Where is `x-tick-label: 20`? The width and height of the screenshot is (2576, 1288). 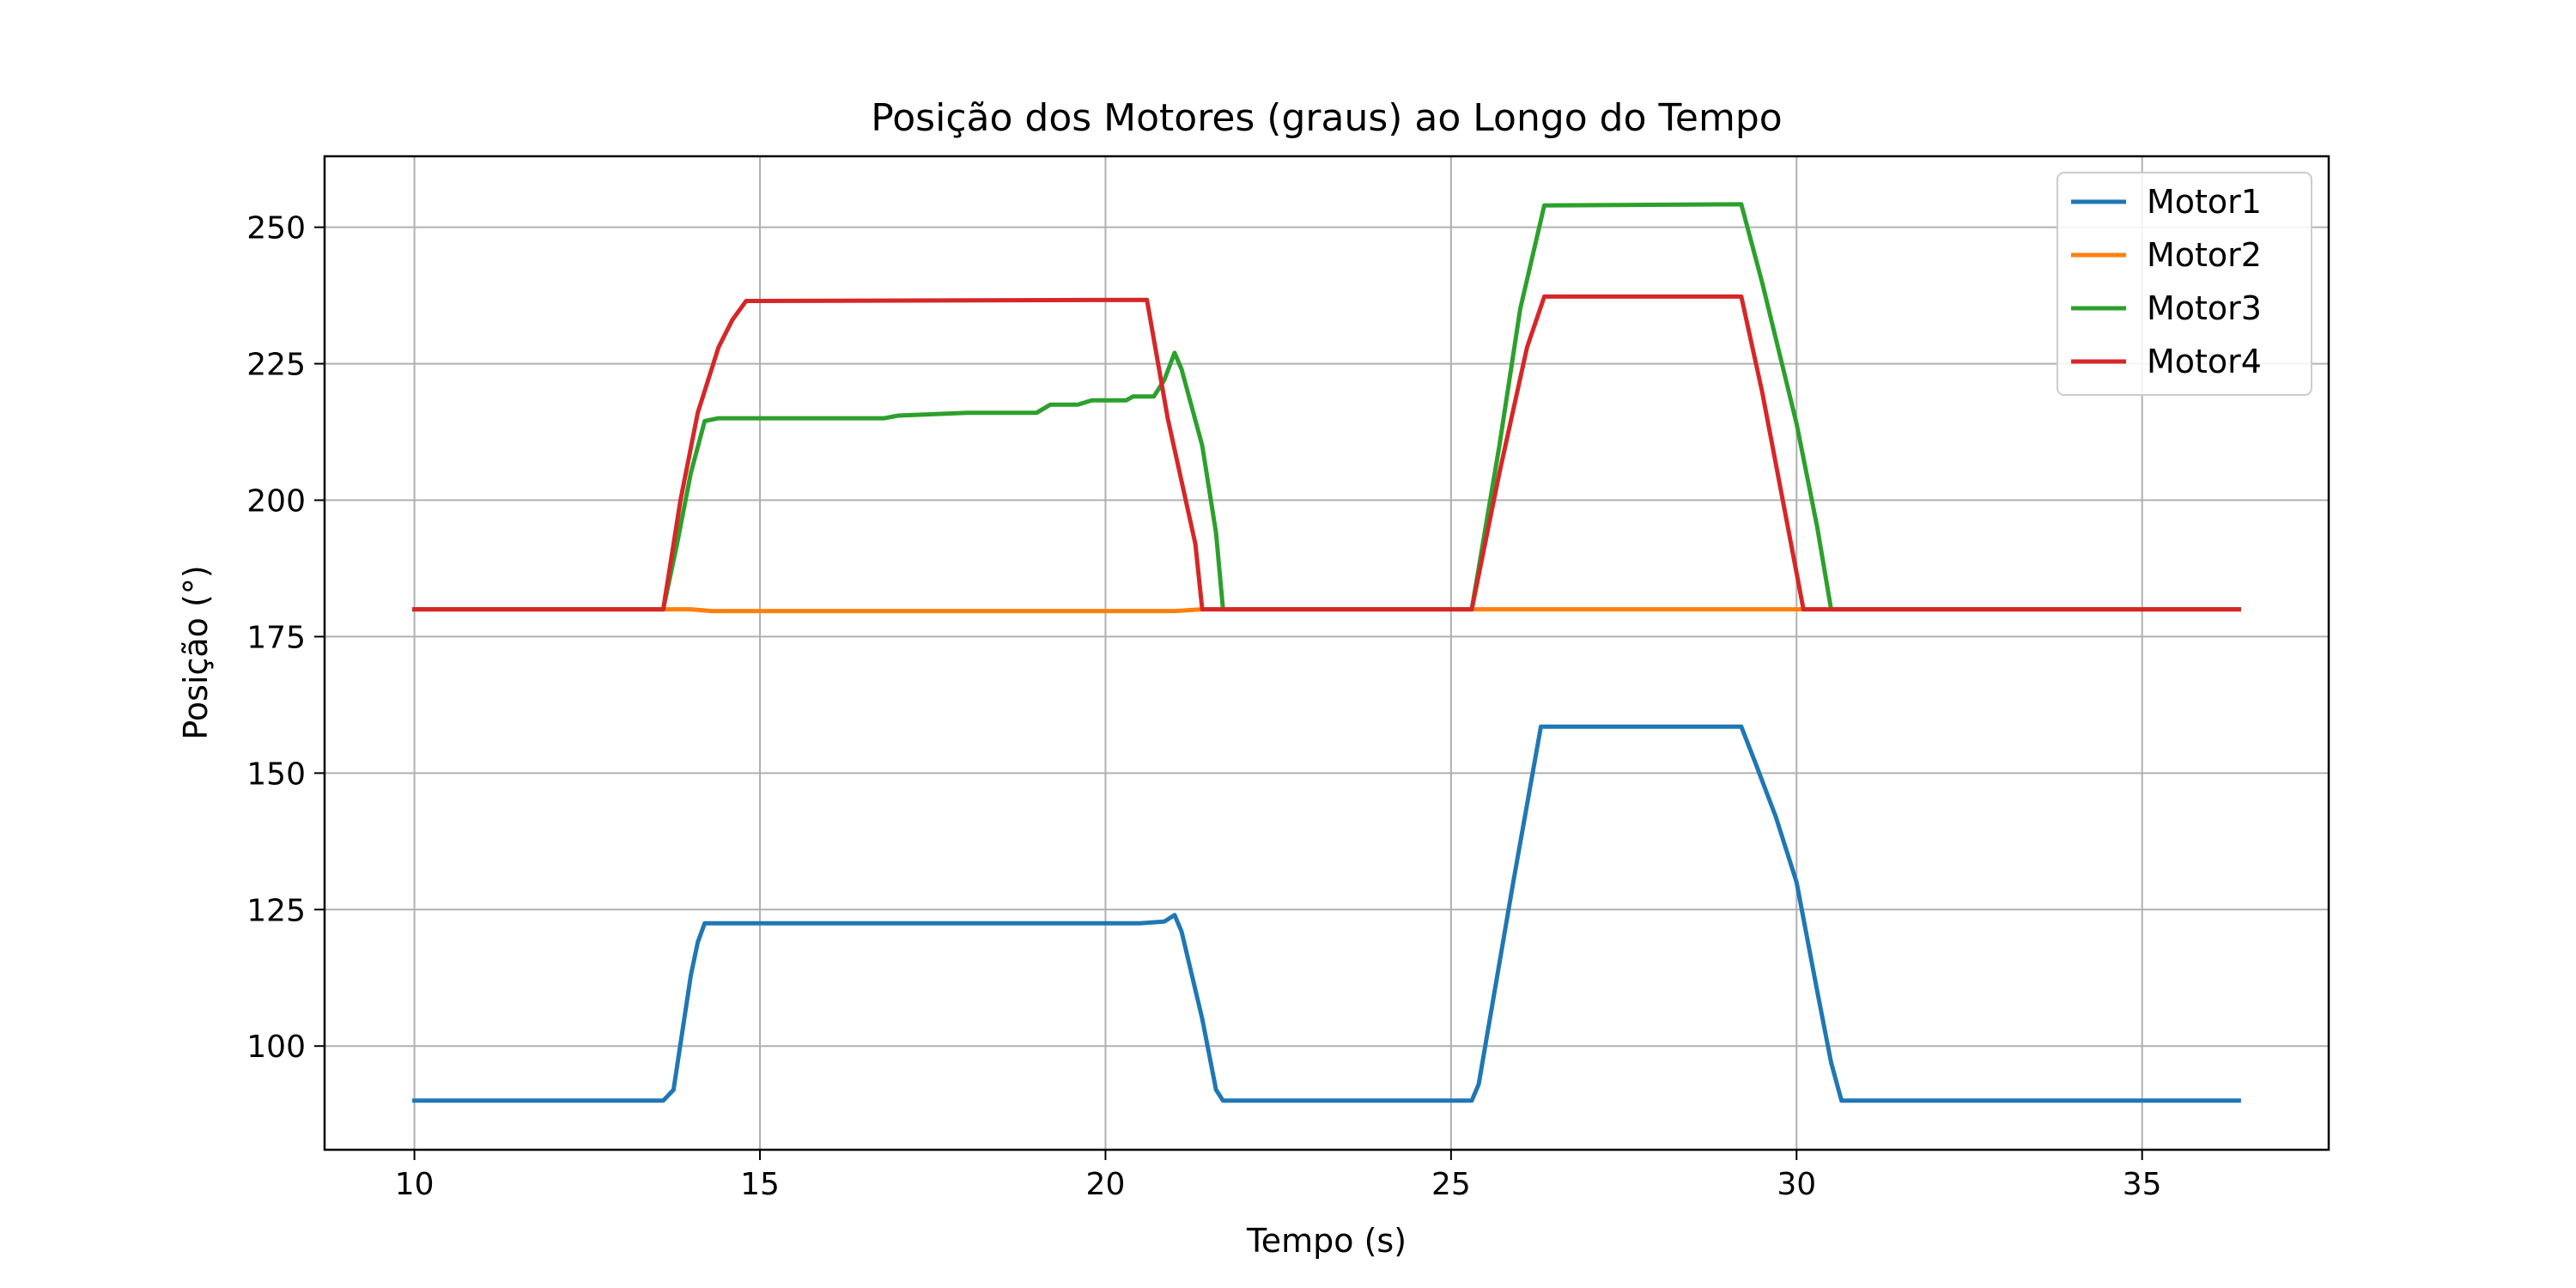
x-tick-label: 20 is located at coordinates (1106, 1184).